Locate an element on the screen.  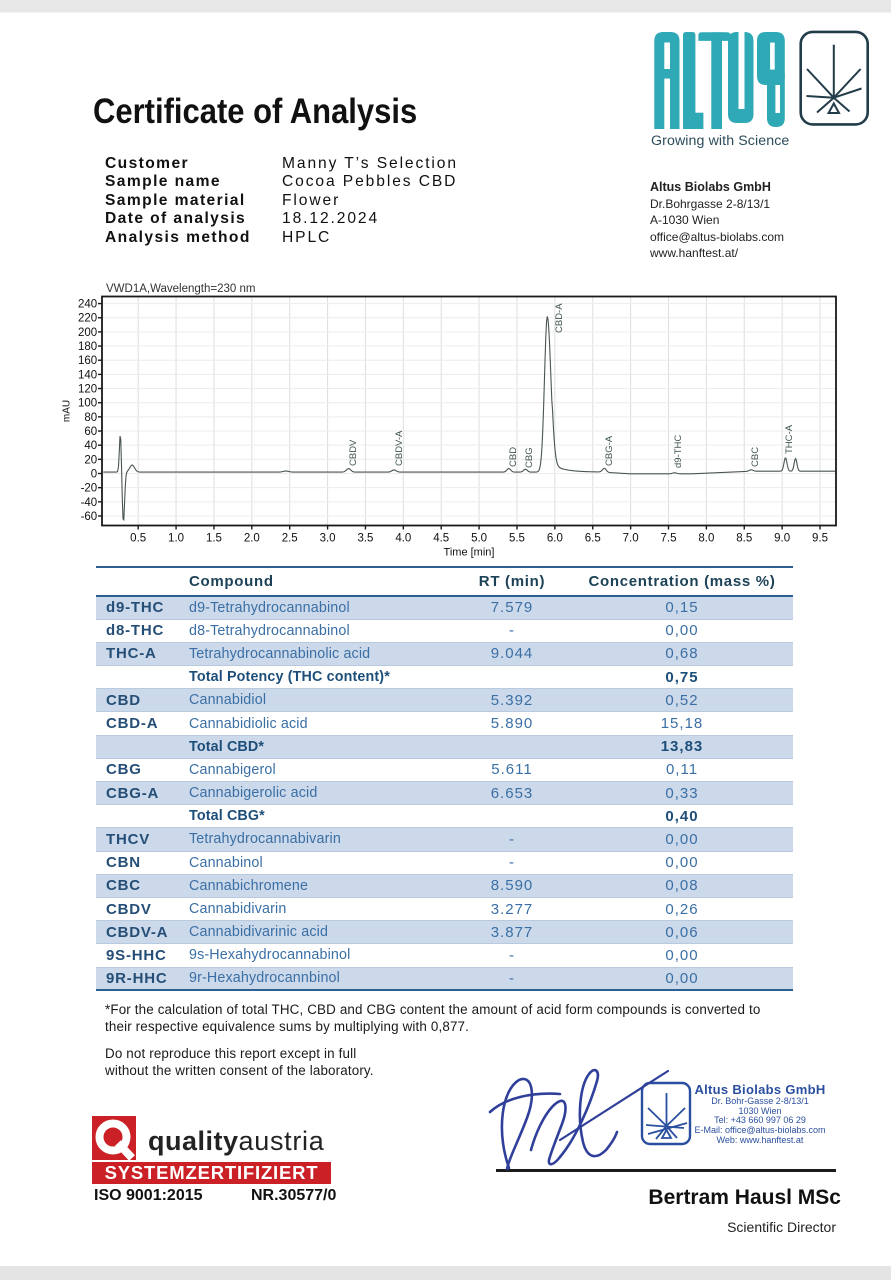
svg-text: 80 is located at coordinates (90, 418).